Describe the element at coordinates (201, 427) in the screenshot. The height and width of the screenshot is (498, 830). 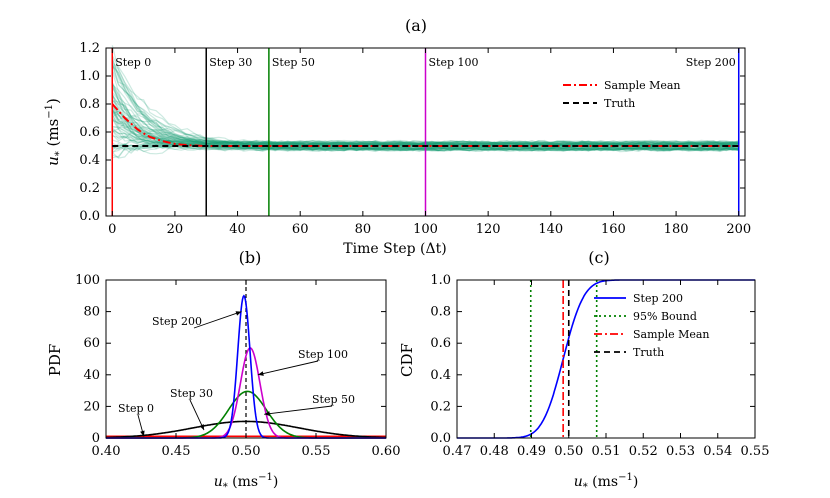
I see `annotation-step-30-arrowhead` at that location.